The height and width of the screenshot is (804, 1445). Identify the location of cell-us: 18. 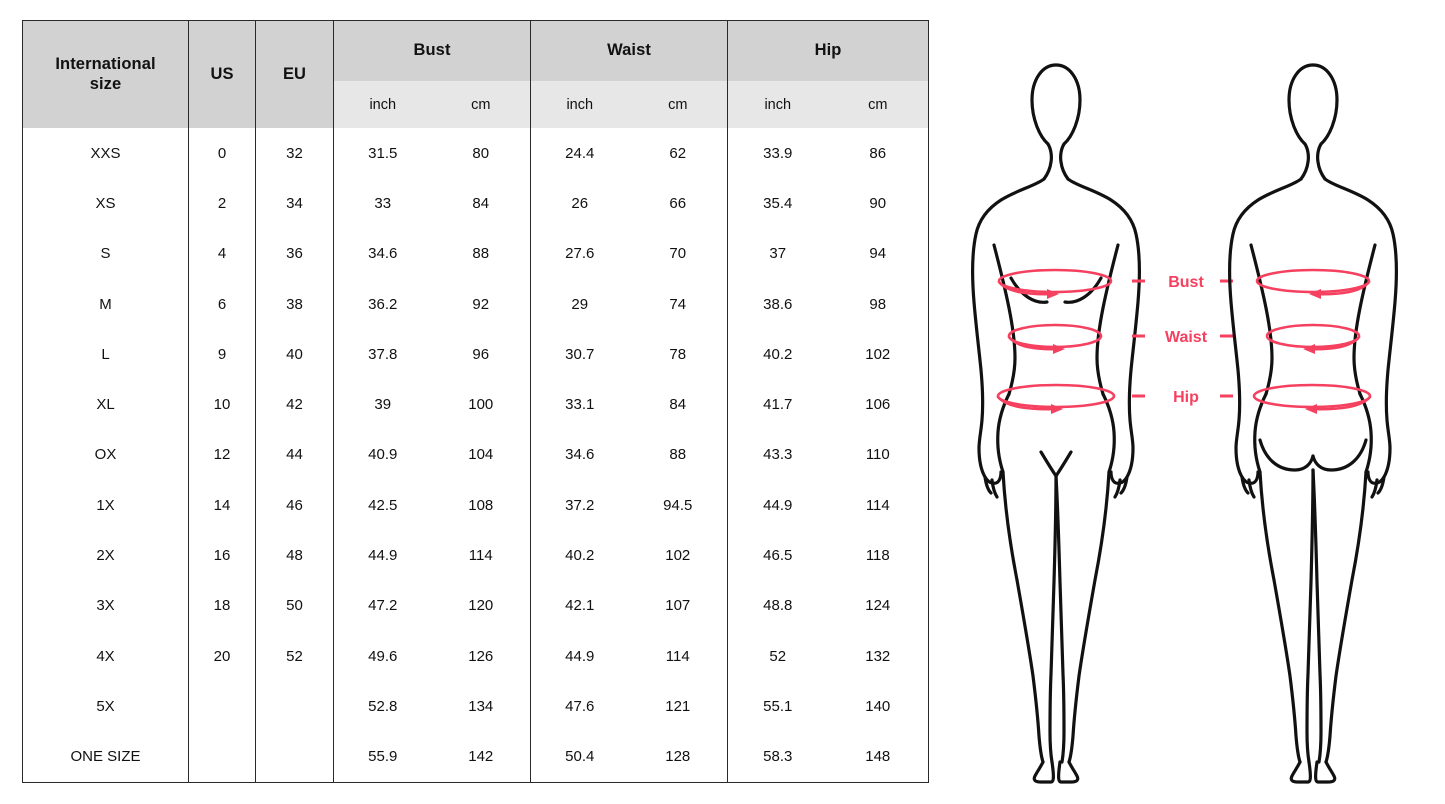
(222, 605).